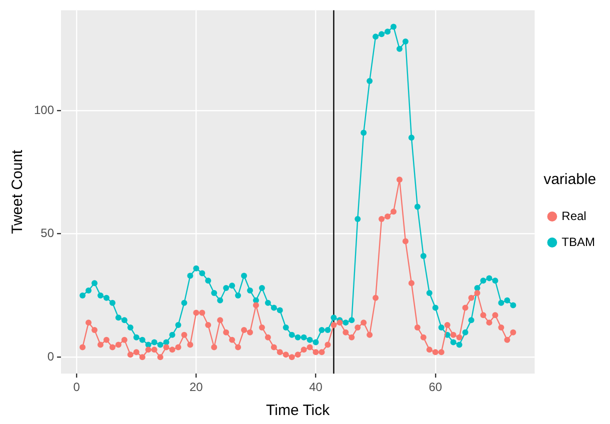 Image resolution: width=610 pixels, height=424 pixels. What do you see at coordinates (579, 241) in the screenshot?
I see `legend-label: TBAM` at bounding box center [579, 241].